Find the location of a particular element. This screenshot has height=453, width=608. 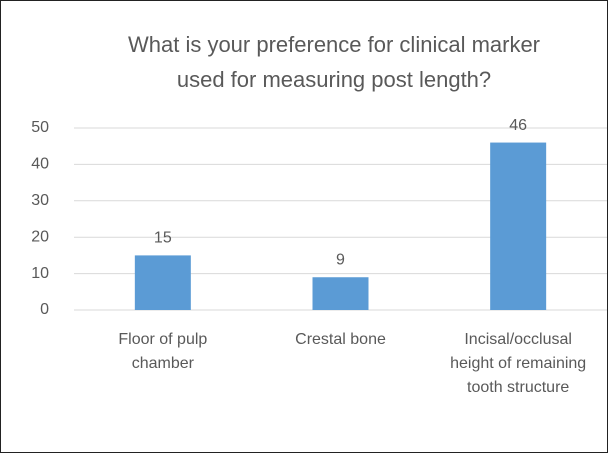

y-tick-label: 40 is located at coordinates (40, 164).